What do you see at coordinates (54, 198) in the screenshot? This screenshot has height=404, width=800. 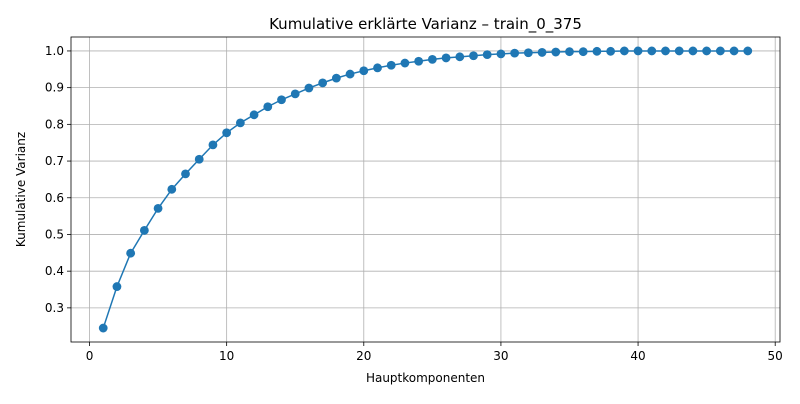 I see `y-tick-label: 0.6` at bounding box center [54, 198].